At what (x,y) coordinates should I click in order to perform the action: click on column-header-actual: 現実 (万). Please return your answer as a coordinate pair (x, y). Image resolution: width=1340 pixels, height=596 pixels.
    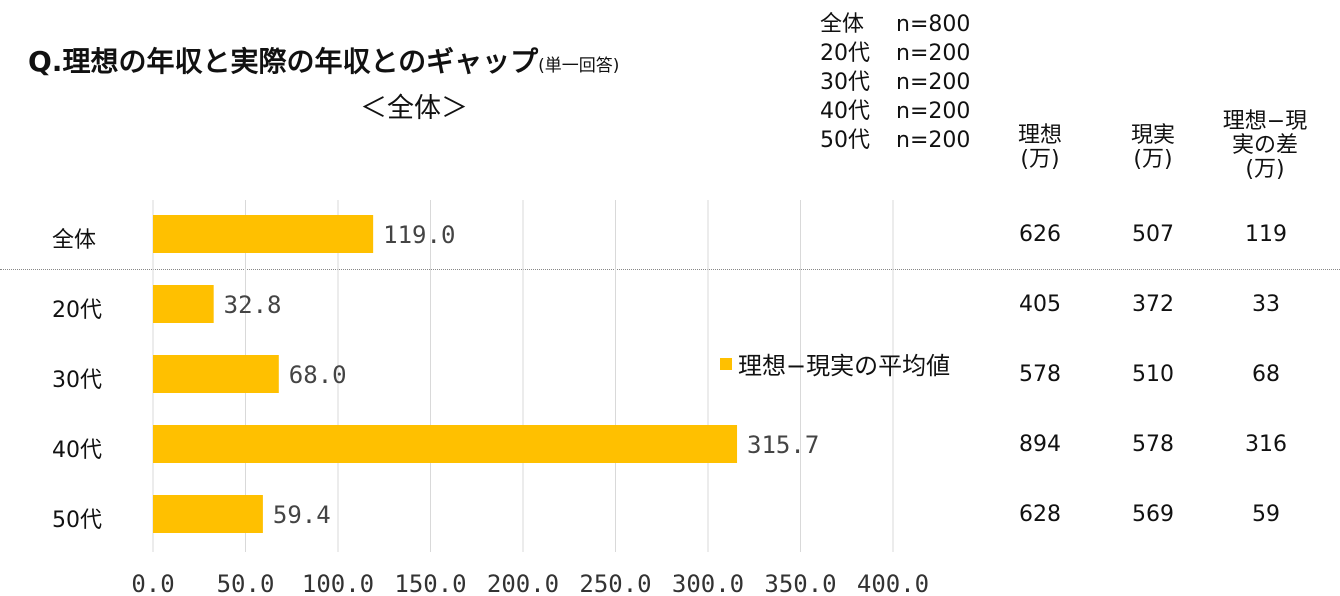
    Looking at the image, I should click on (1153, 148).